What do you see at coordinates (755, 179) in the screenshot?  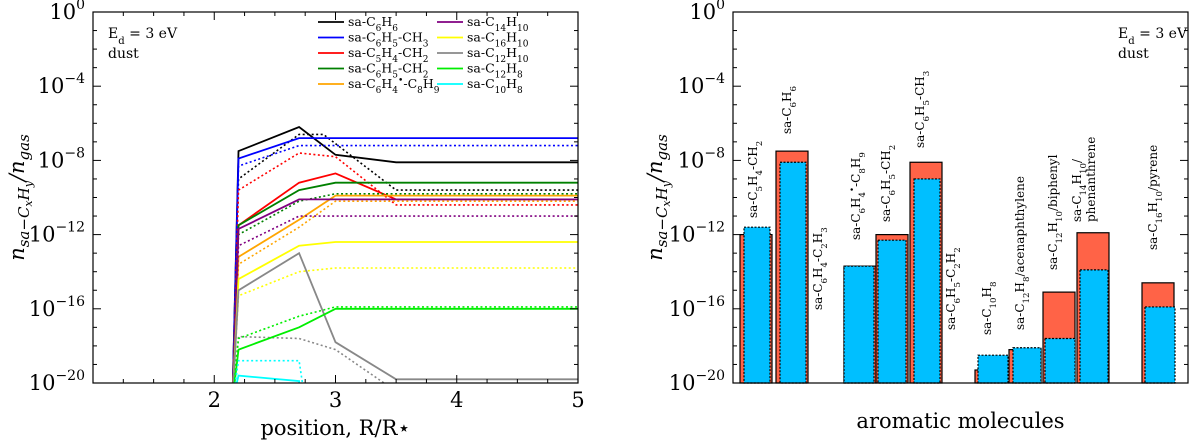 I see `bar-label: sa-C5H4-CH2` at bounding box center [755, 179].